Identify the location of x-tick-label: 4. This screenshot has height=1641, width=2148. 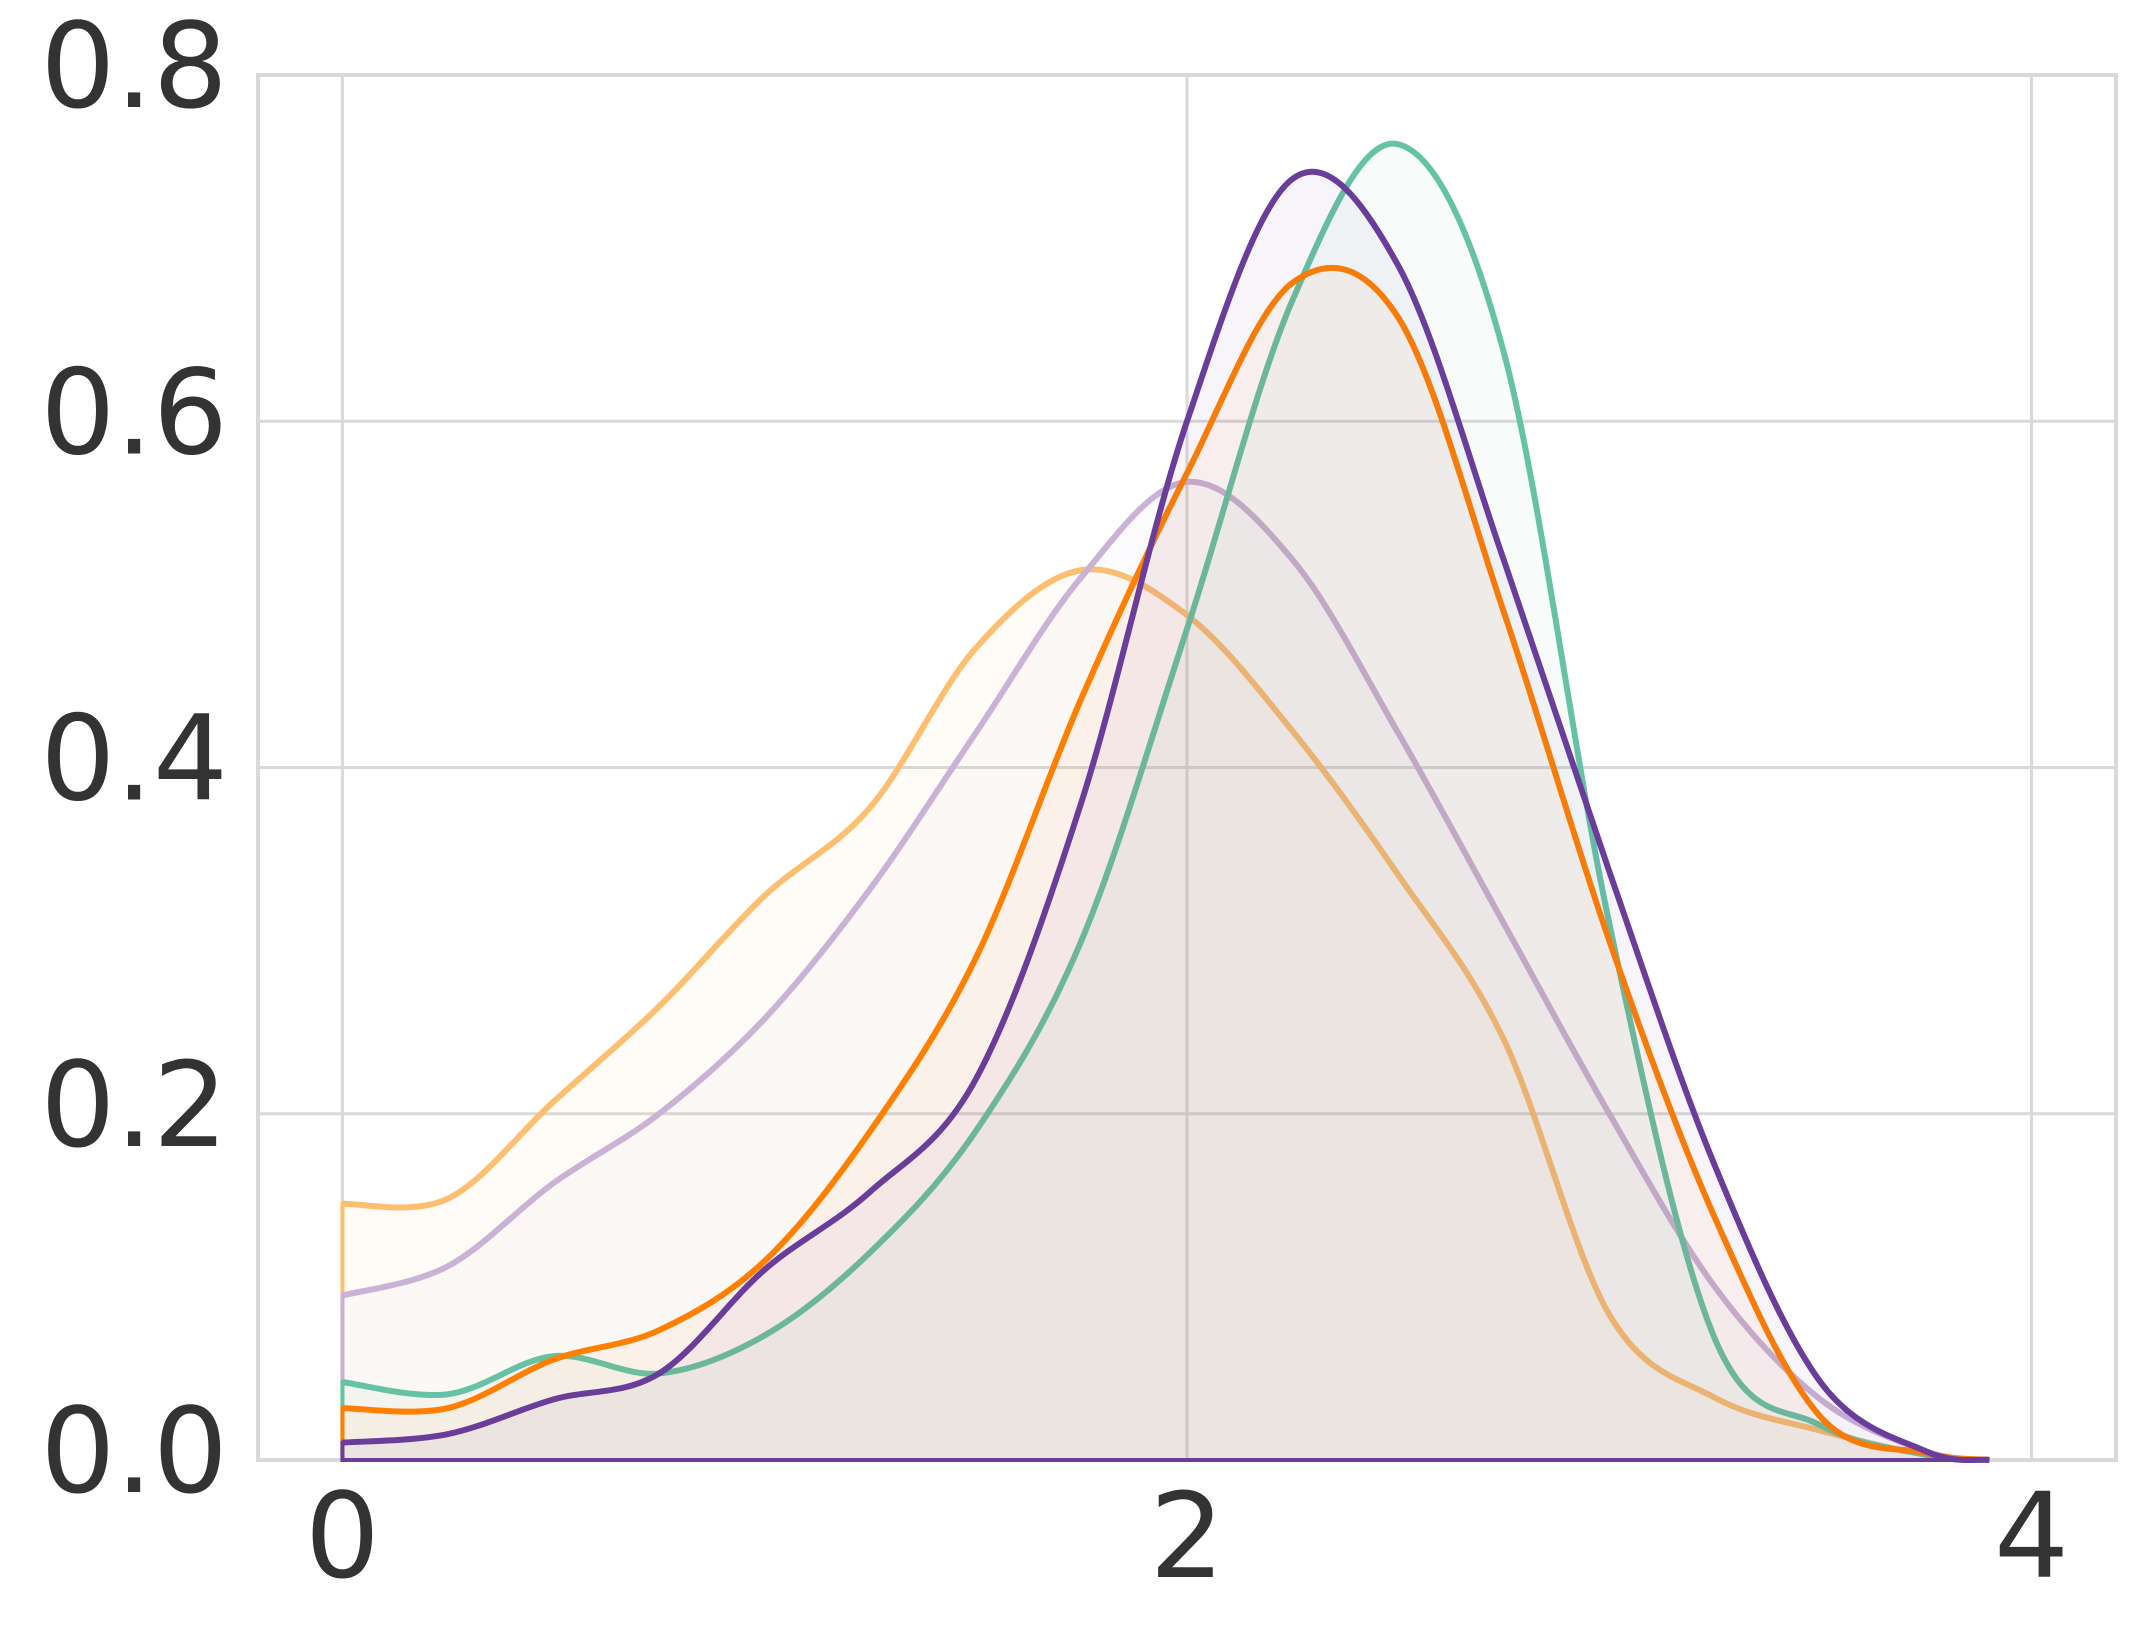
(2031, 1536).